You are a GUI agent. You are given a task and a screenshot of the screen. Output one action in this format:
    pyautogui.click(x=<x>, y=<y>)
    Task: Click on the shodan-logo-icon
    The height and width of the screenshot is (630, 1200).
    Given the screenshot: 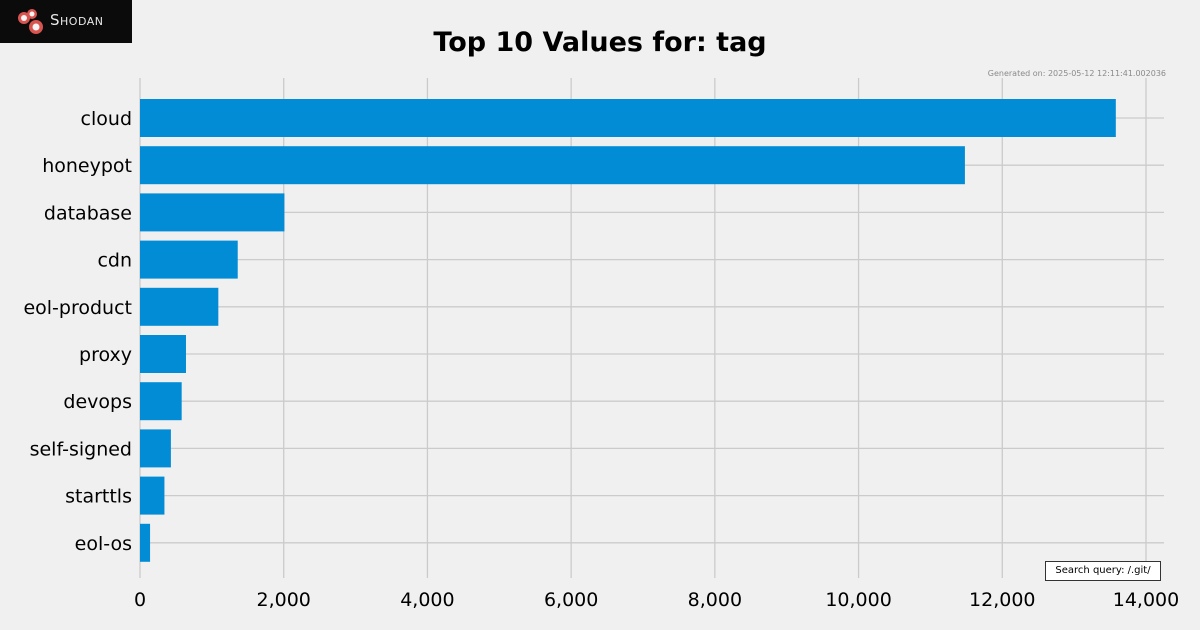 What is the action you would take?
    pyautogui.click(x=30, y=21)
    